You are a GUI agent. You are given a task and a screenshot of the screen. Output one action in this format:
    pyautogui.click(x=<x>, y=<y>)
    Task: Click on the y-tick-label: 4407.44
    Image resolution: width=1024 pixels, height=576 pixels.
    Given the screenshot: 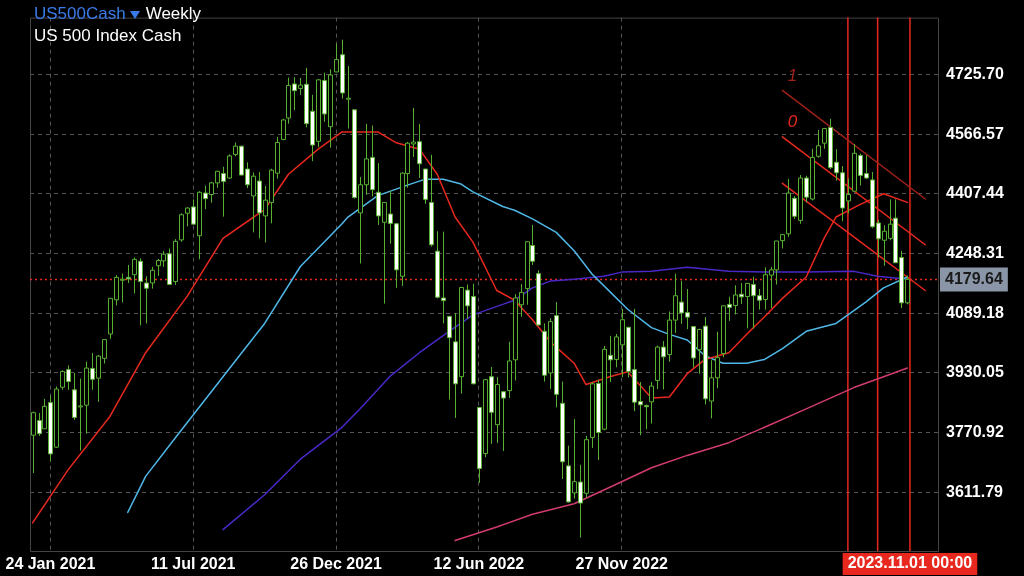 What is the action you would take?
    pyautogui.click(x=975, y=193)
    